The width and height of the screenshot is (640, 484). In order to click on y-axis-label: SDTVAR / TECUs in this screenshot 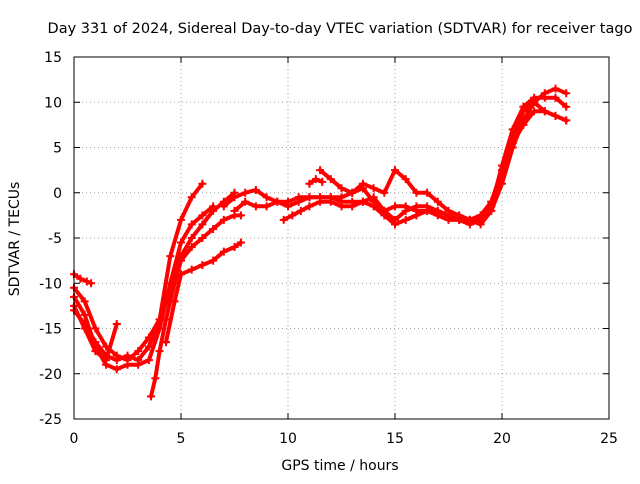, I will do `click(15, 239)`.